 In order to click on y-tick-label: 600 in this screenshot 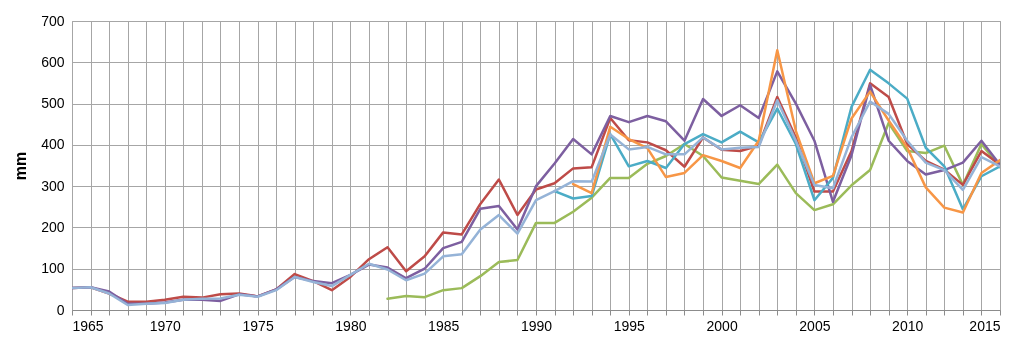, I will do `click(53, 61)`.